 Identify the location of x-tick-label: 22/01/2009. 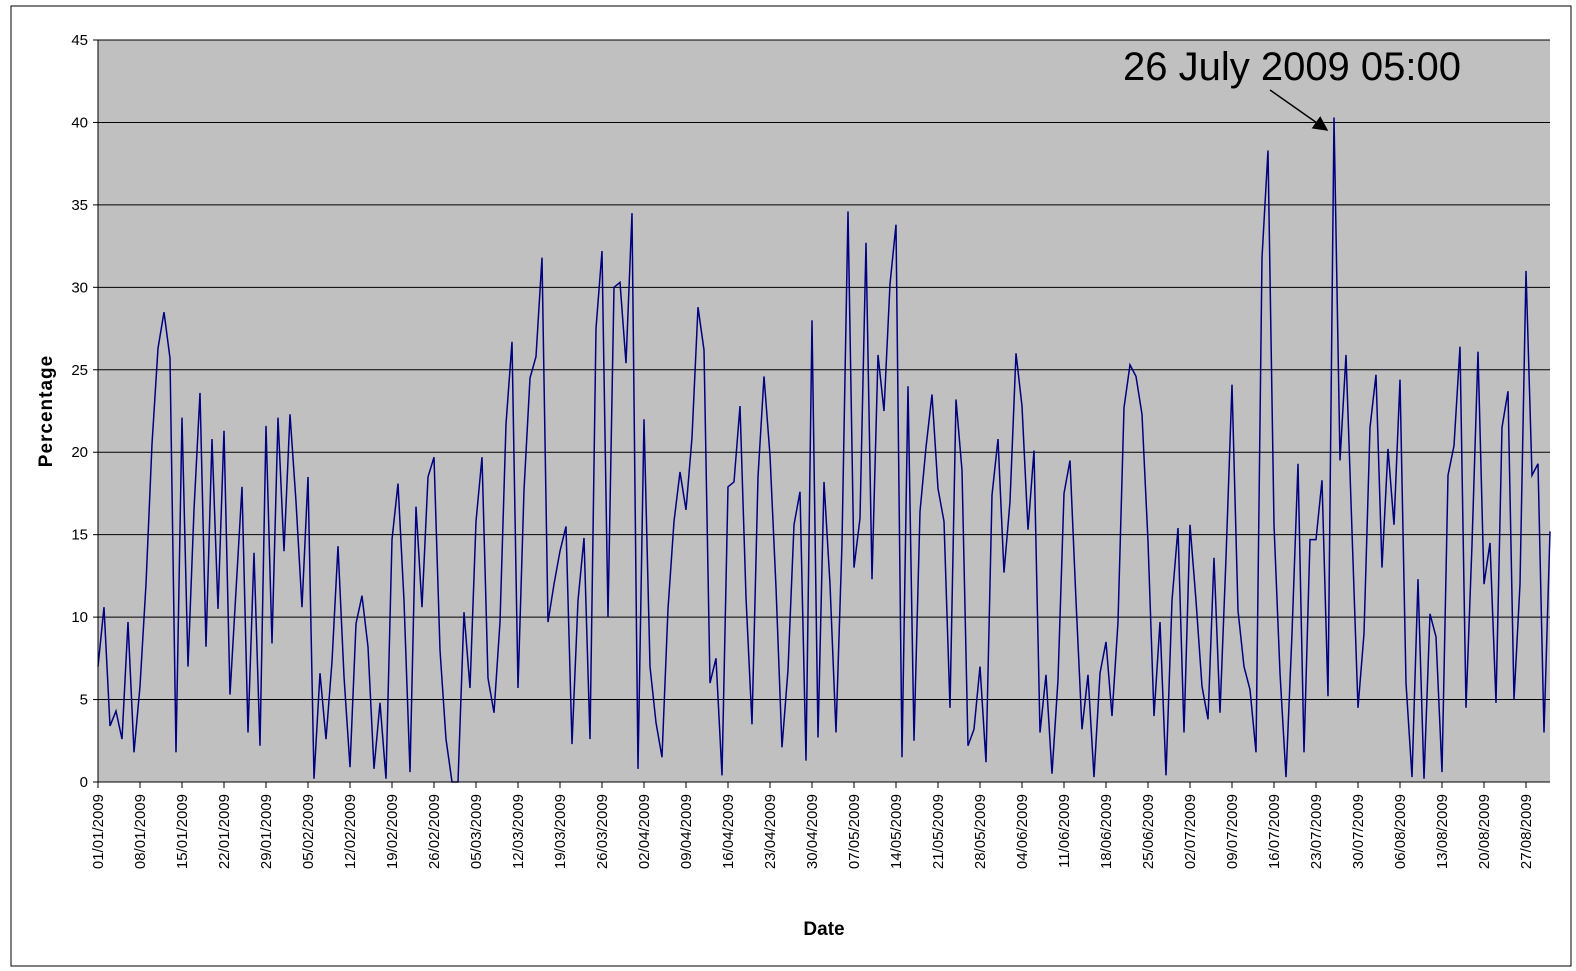
(224, 831).